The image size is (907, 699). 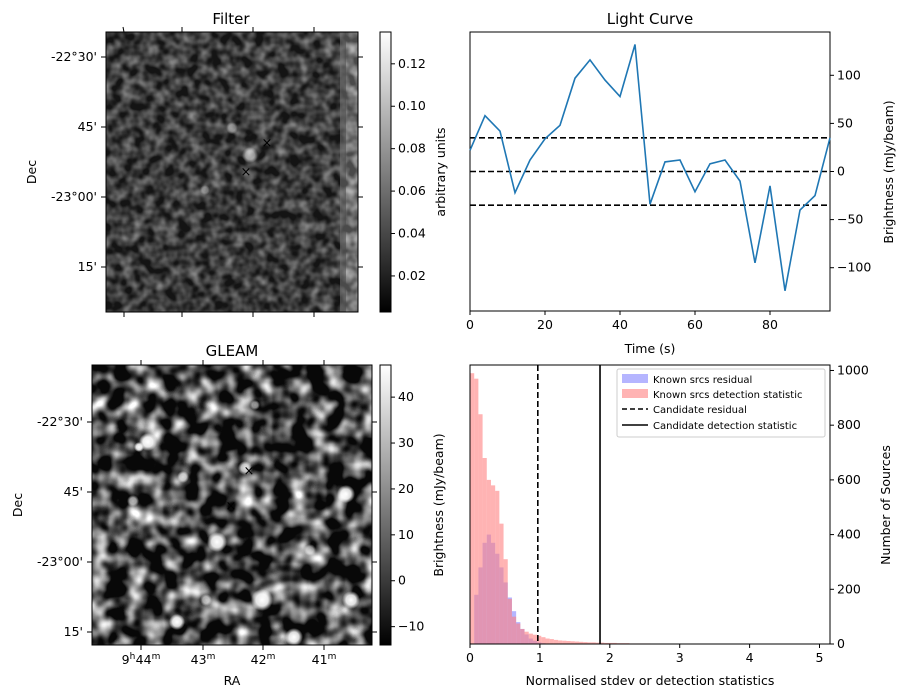 I want to click on lightcurve-ytick-label: −100, so click(x=854, y=267).